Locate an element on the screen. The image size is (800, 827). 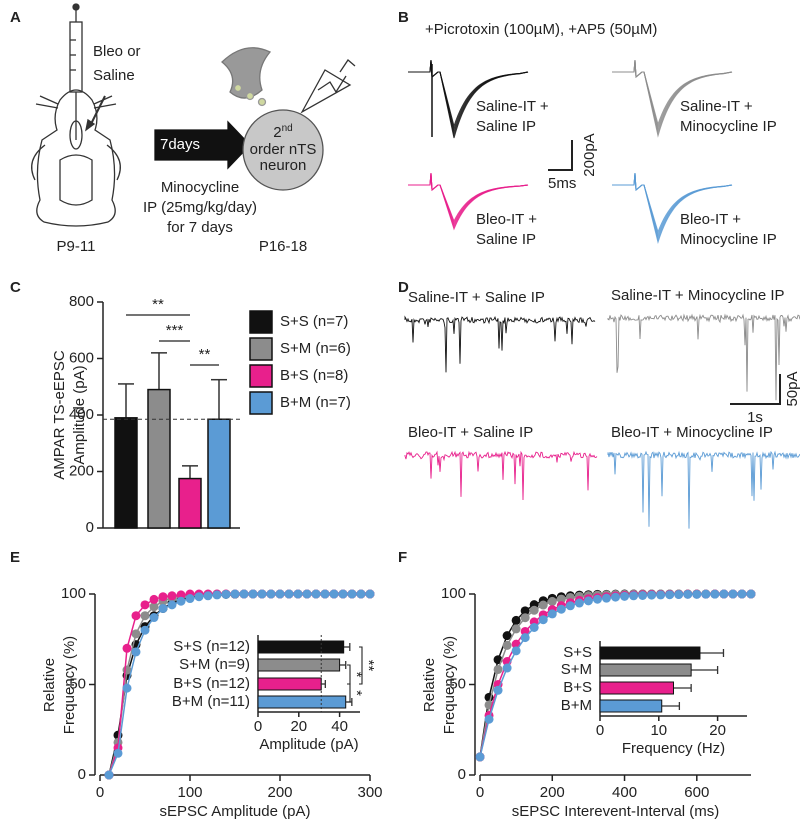
x-tick-label: 40 is located at coordinates (339, 726).